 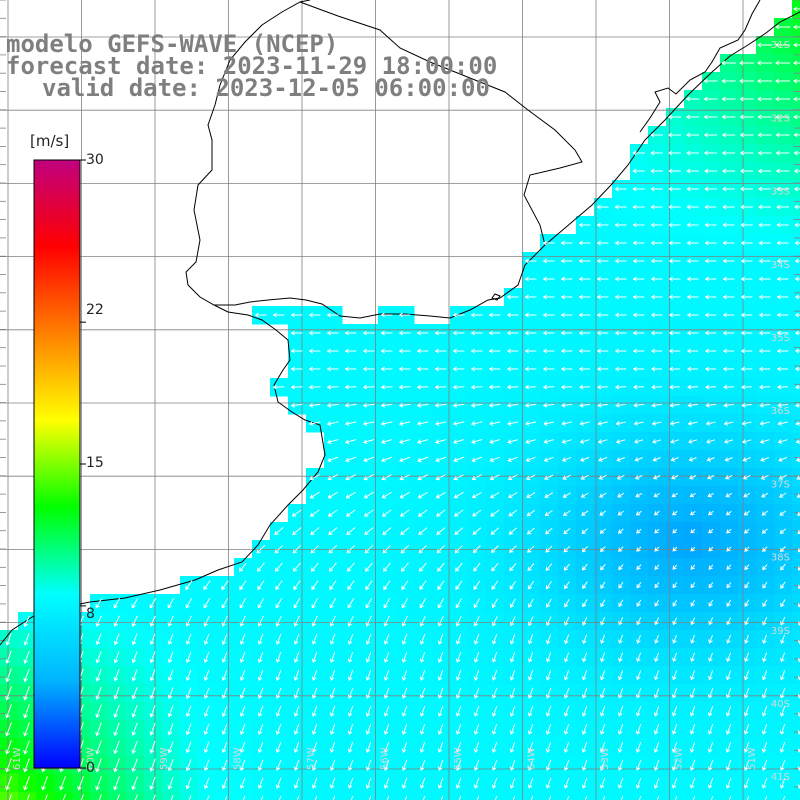 I want to click on colorbar-label-15: 15, so click(x=95, y=463).